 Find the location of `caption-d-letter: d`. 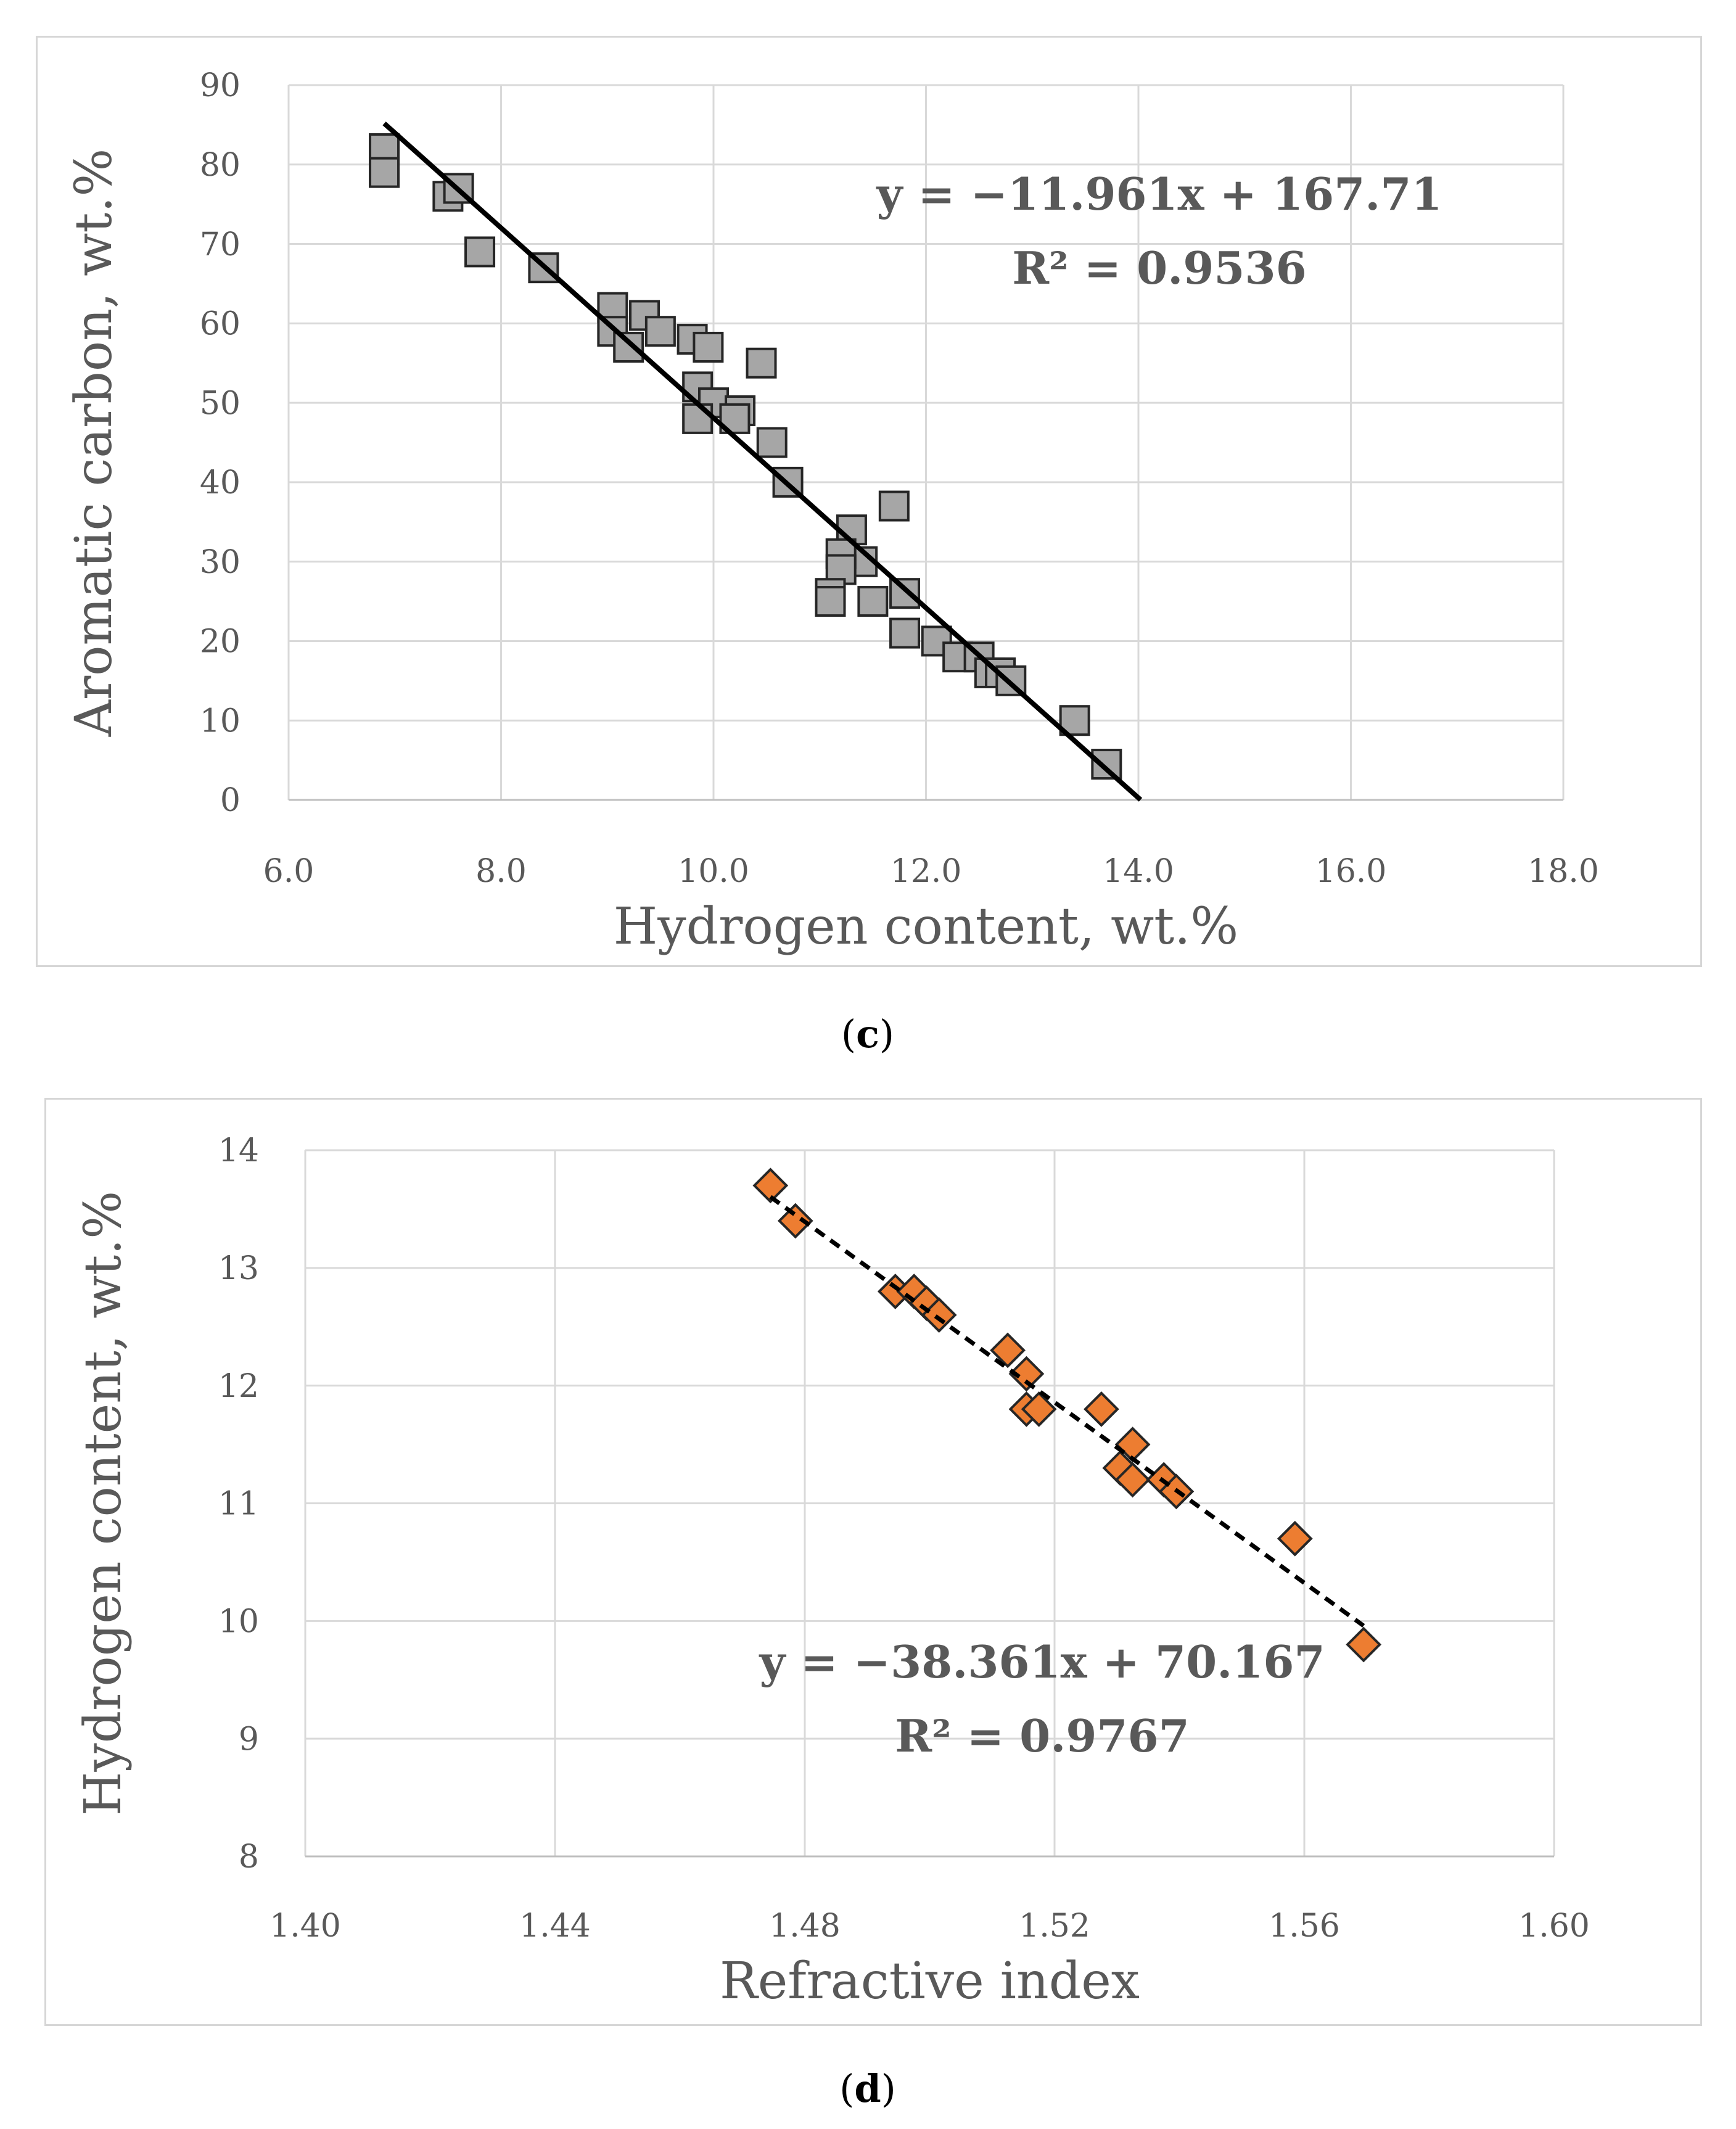

caption-d-letter: d is located at coordinates (867, 2088).